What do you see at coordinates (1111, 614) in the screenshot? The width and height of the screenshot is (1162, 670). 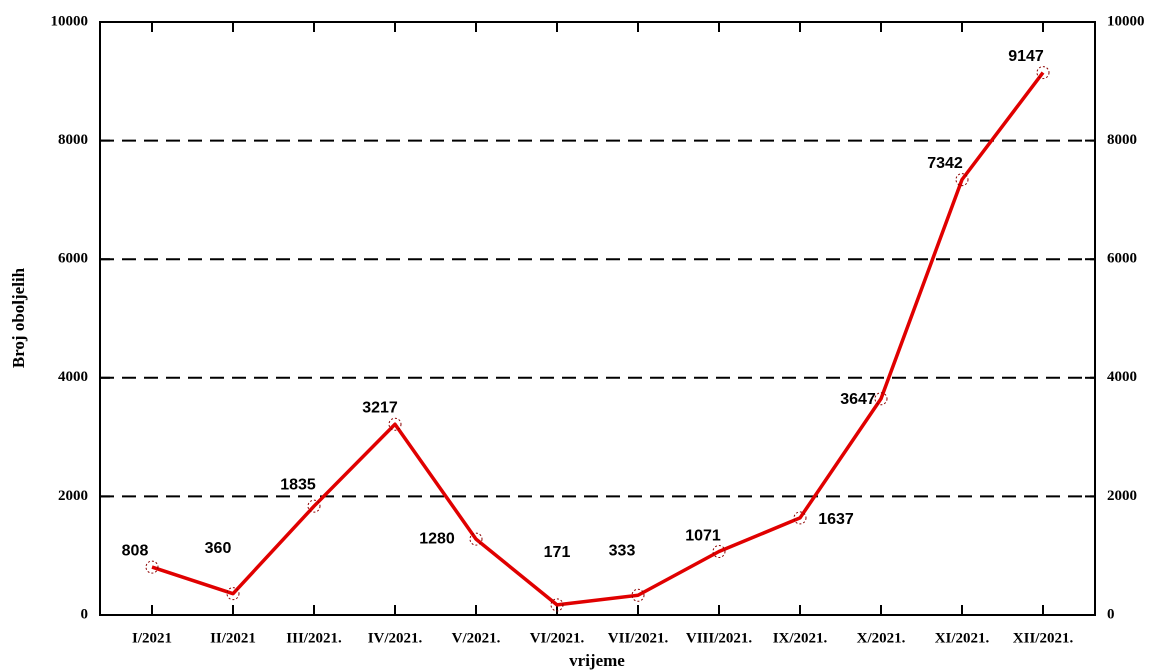 I see `y2-tick-label: 0` at bounding box center [1111, 614].